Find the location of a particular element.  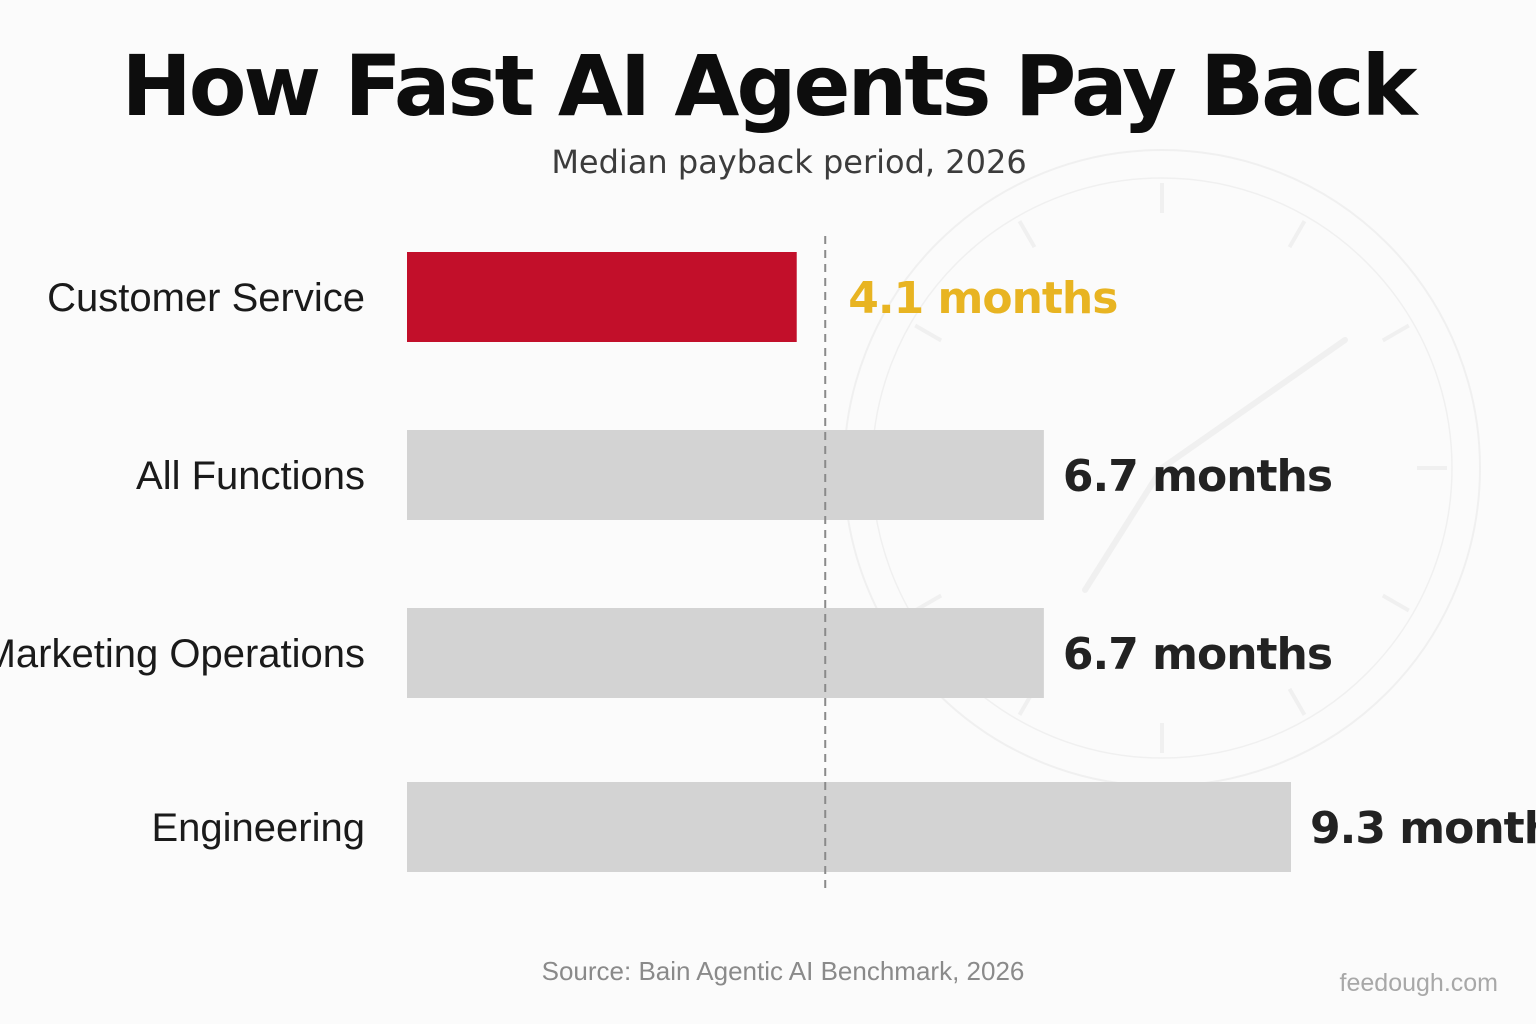

category-label: Marketing Operations is located at coordinates (182, 654).